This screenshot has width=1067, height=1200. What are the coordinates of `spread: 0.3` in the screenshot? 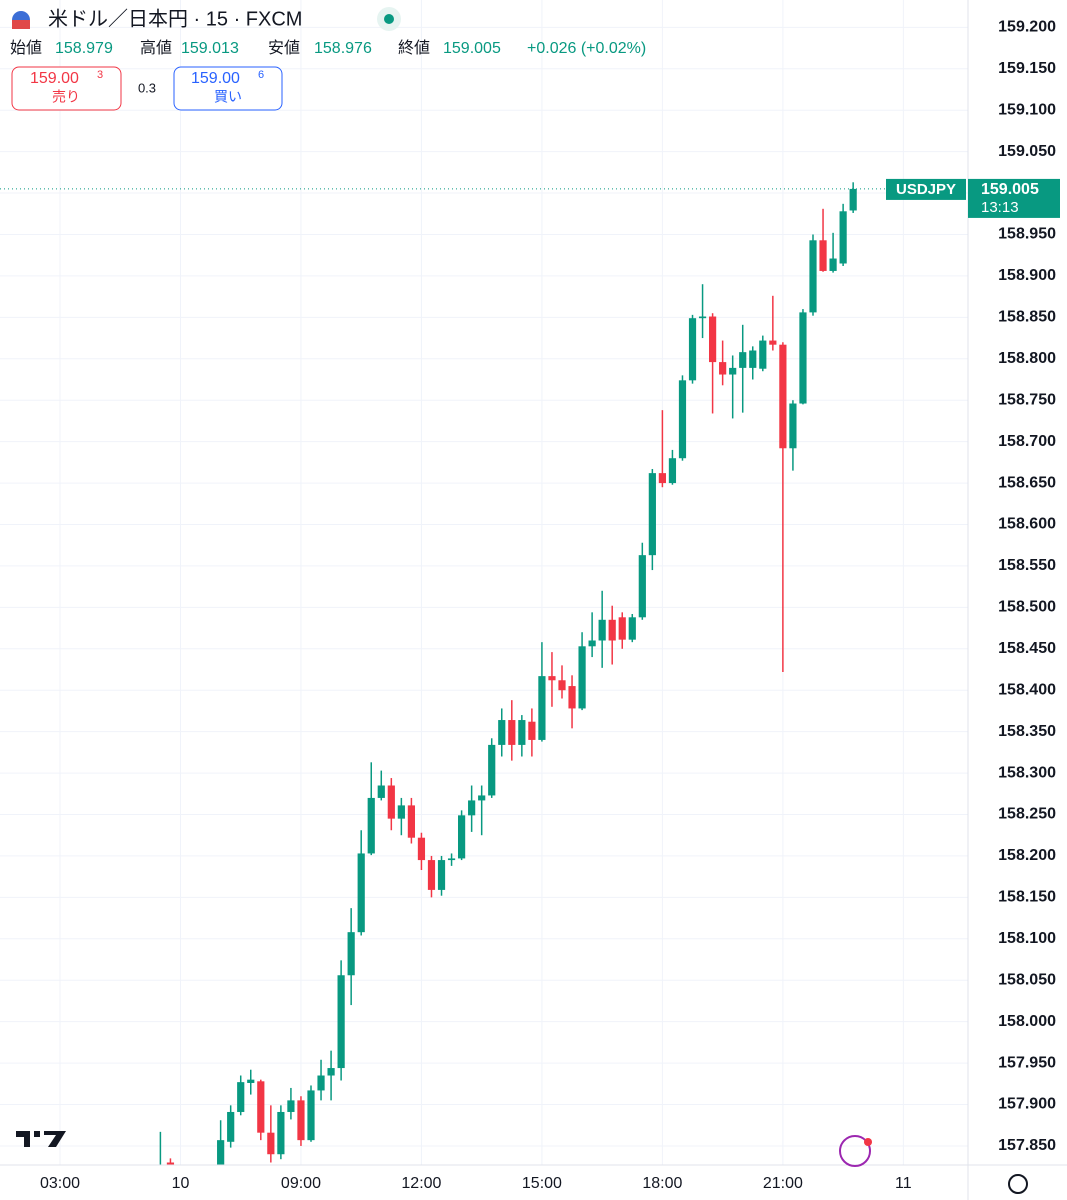 It's located at (147, 87).